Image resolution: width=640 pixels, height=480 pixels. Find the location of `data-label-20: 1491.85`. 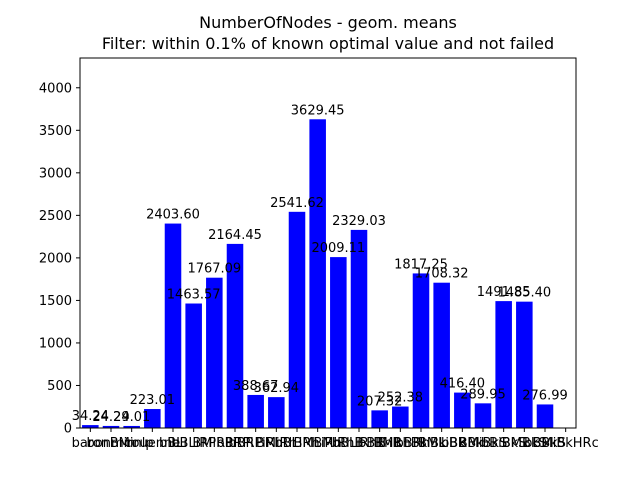

data-label-20: 1491.85 is located at coordinates (504, 292).